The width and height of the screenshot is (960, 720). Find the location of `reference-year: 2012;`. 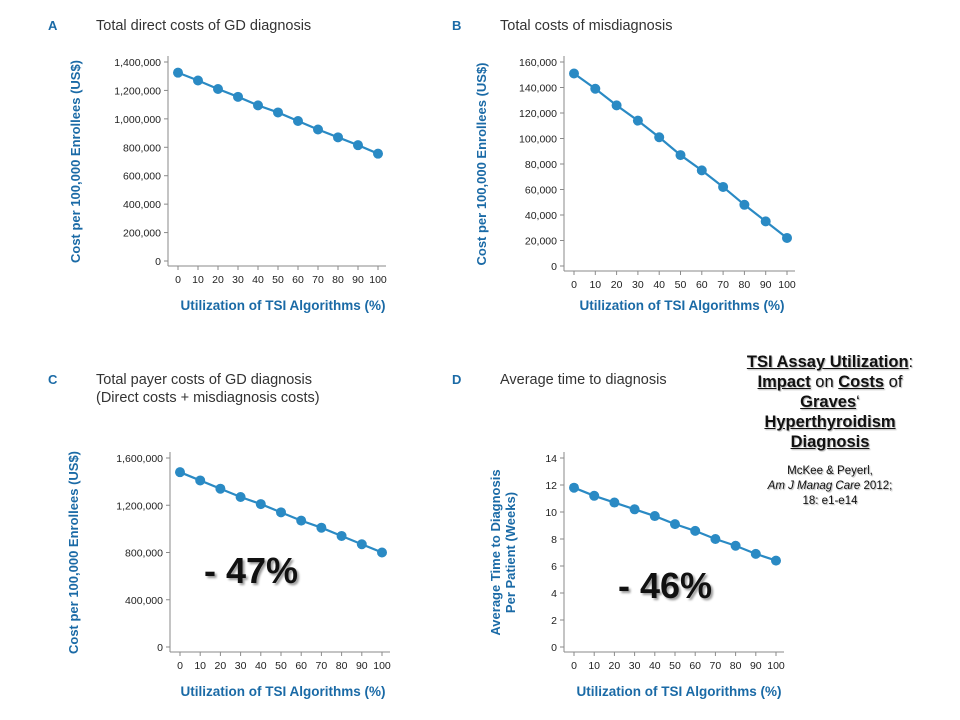

reference-year: 2012; is located at coordinates (876, 486).